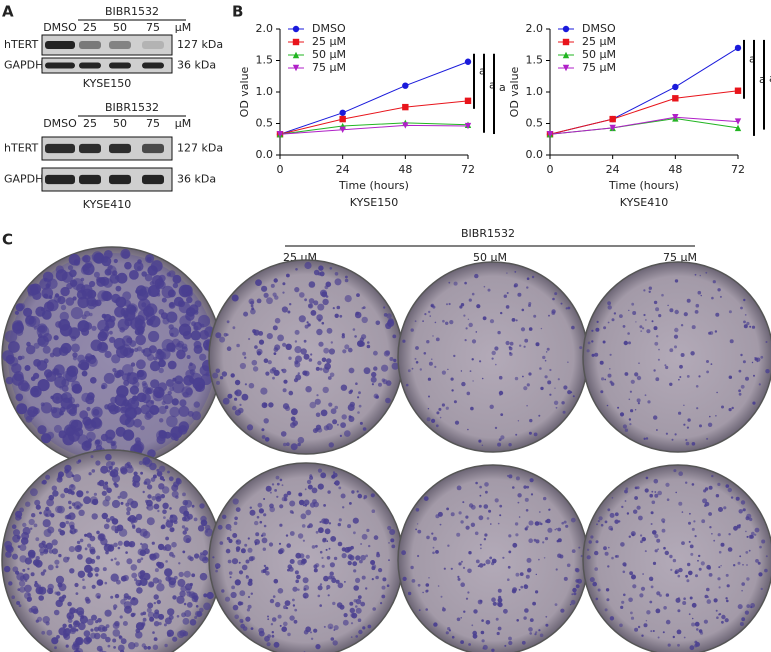 The height and width of the screenshot is (652, 771). Describe the element at coordinates (107, 179) in the screenshot. I see `blot-strip` at that location.